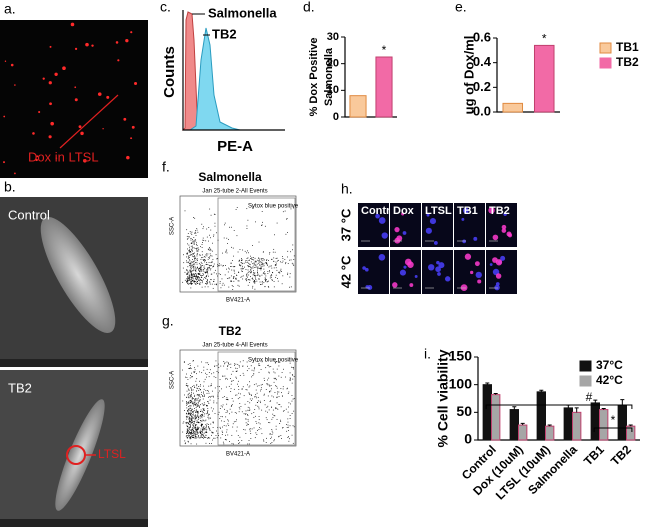  Describe the element at coordinates (443, 398) in the screenshot. I see `y-axis-label: % Cell viability` at that location.